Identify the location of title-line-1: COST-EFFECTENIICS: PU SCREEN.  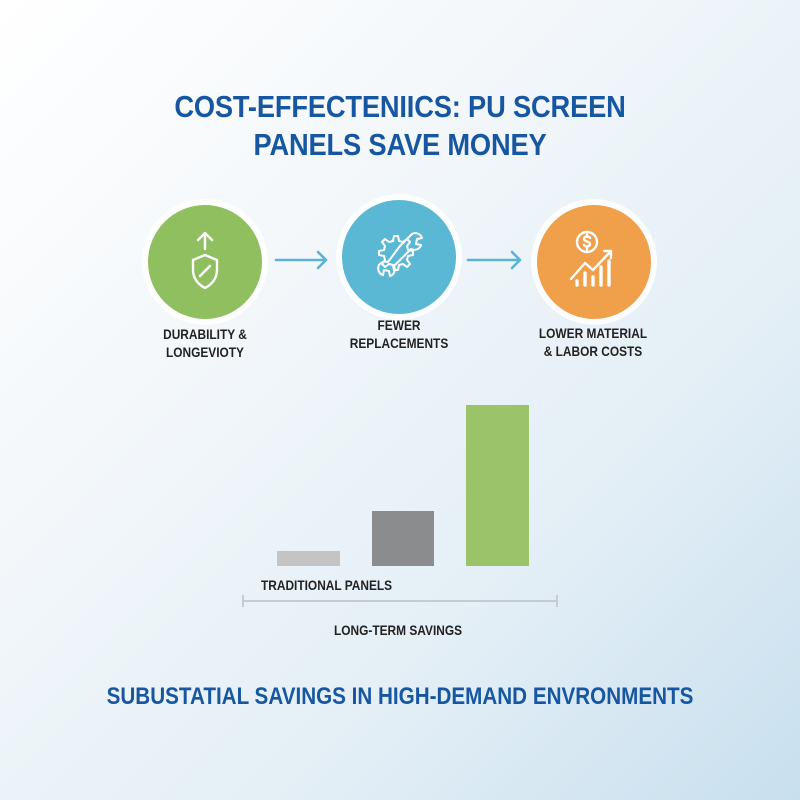
(400, 106).